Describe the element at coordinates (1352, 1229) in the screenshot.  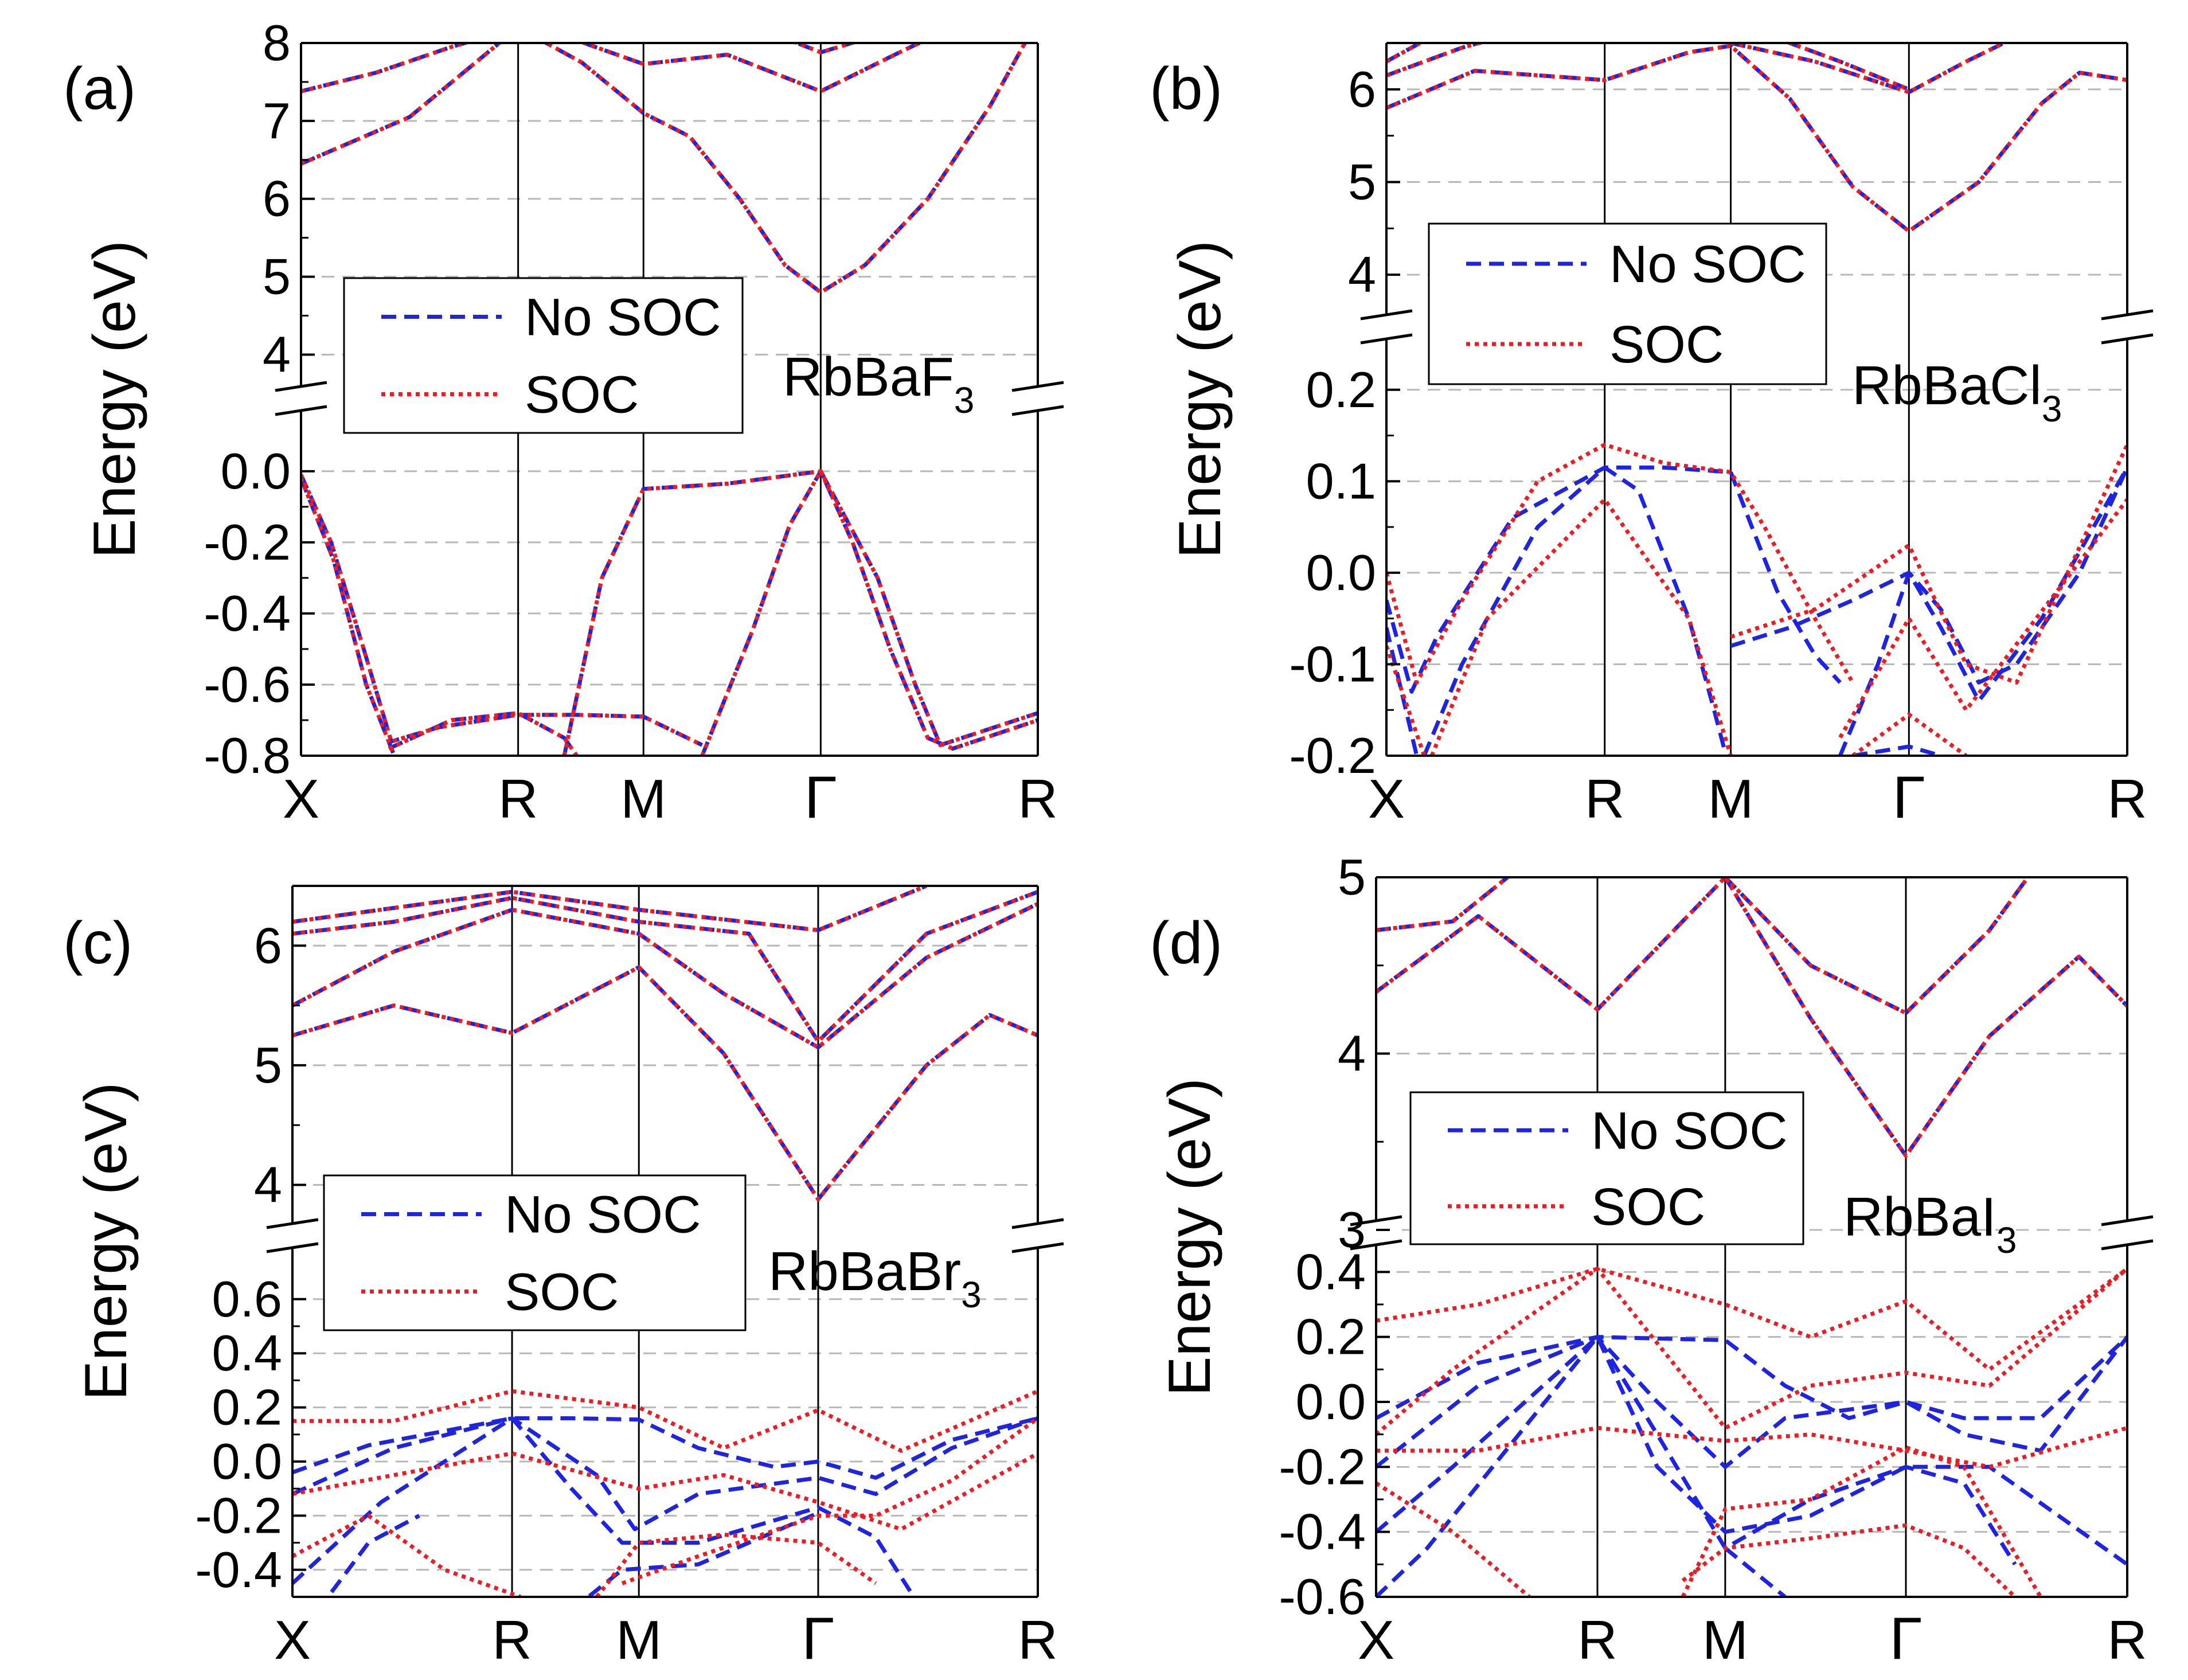
I see `y-tick-label: 3` at that location.